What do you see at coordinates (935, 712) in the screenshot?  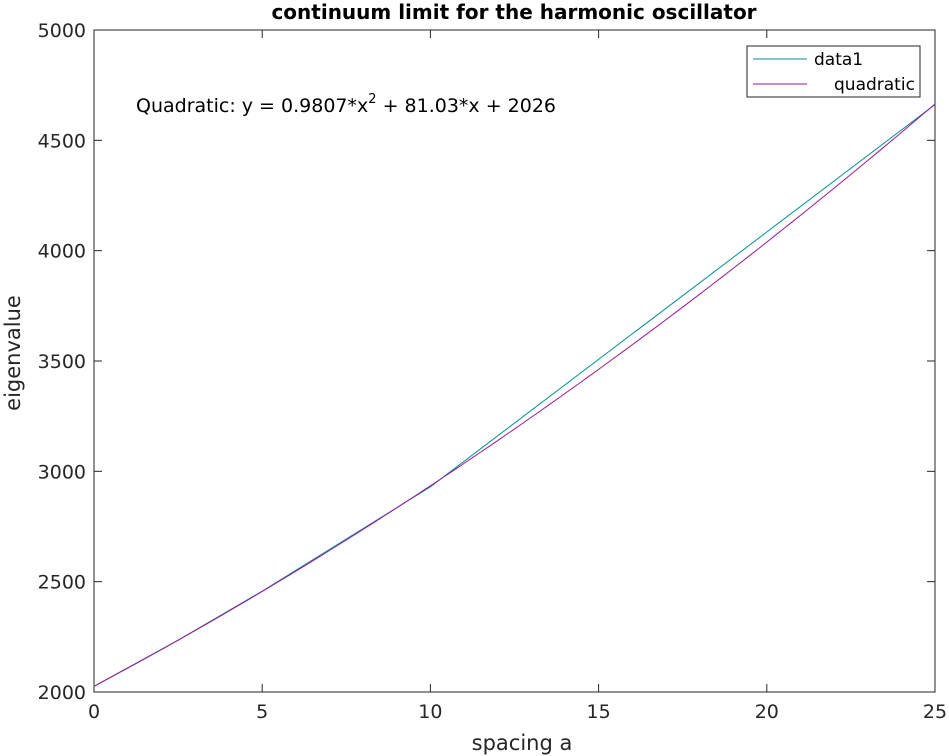 I see `x-tick-label: 25` at bounding box center [935, 712].